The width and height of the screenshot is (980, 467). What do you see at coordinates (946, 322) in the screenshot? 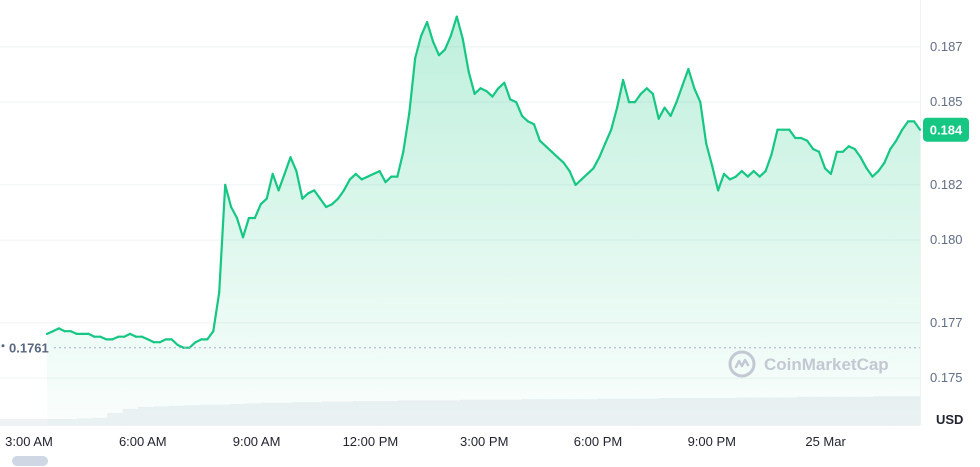
I see `y-tick-label: 0.177` at bounding box center [946, 322].